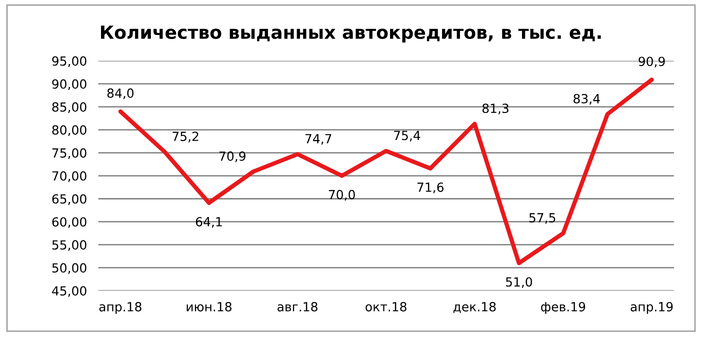 The image size is (702, 338). What do you see at coordinates (120, 308) in the screenshot?
I see `x-tick-label: апр.18` at bounding box center [120, 308].